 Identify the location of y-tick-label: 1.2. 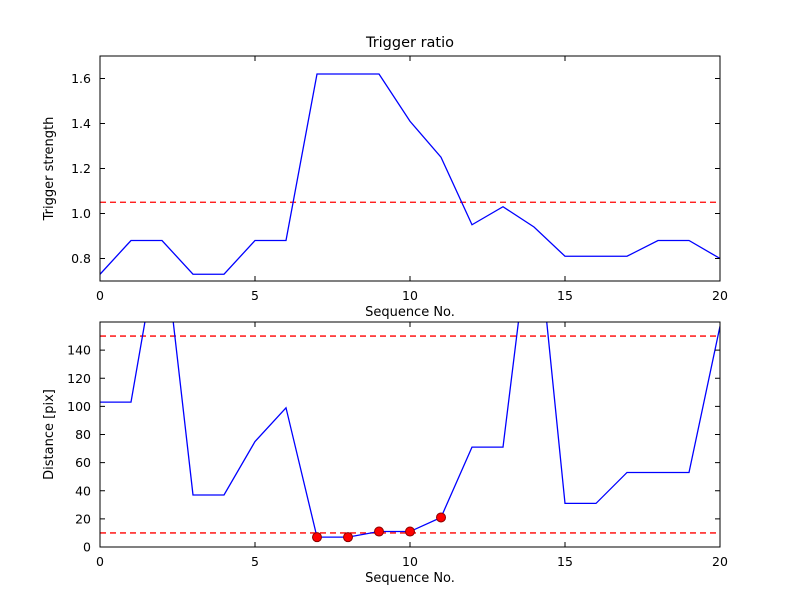
(81, 168).